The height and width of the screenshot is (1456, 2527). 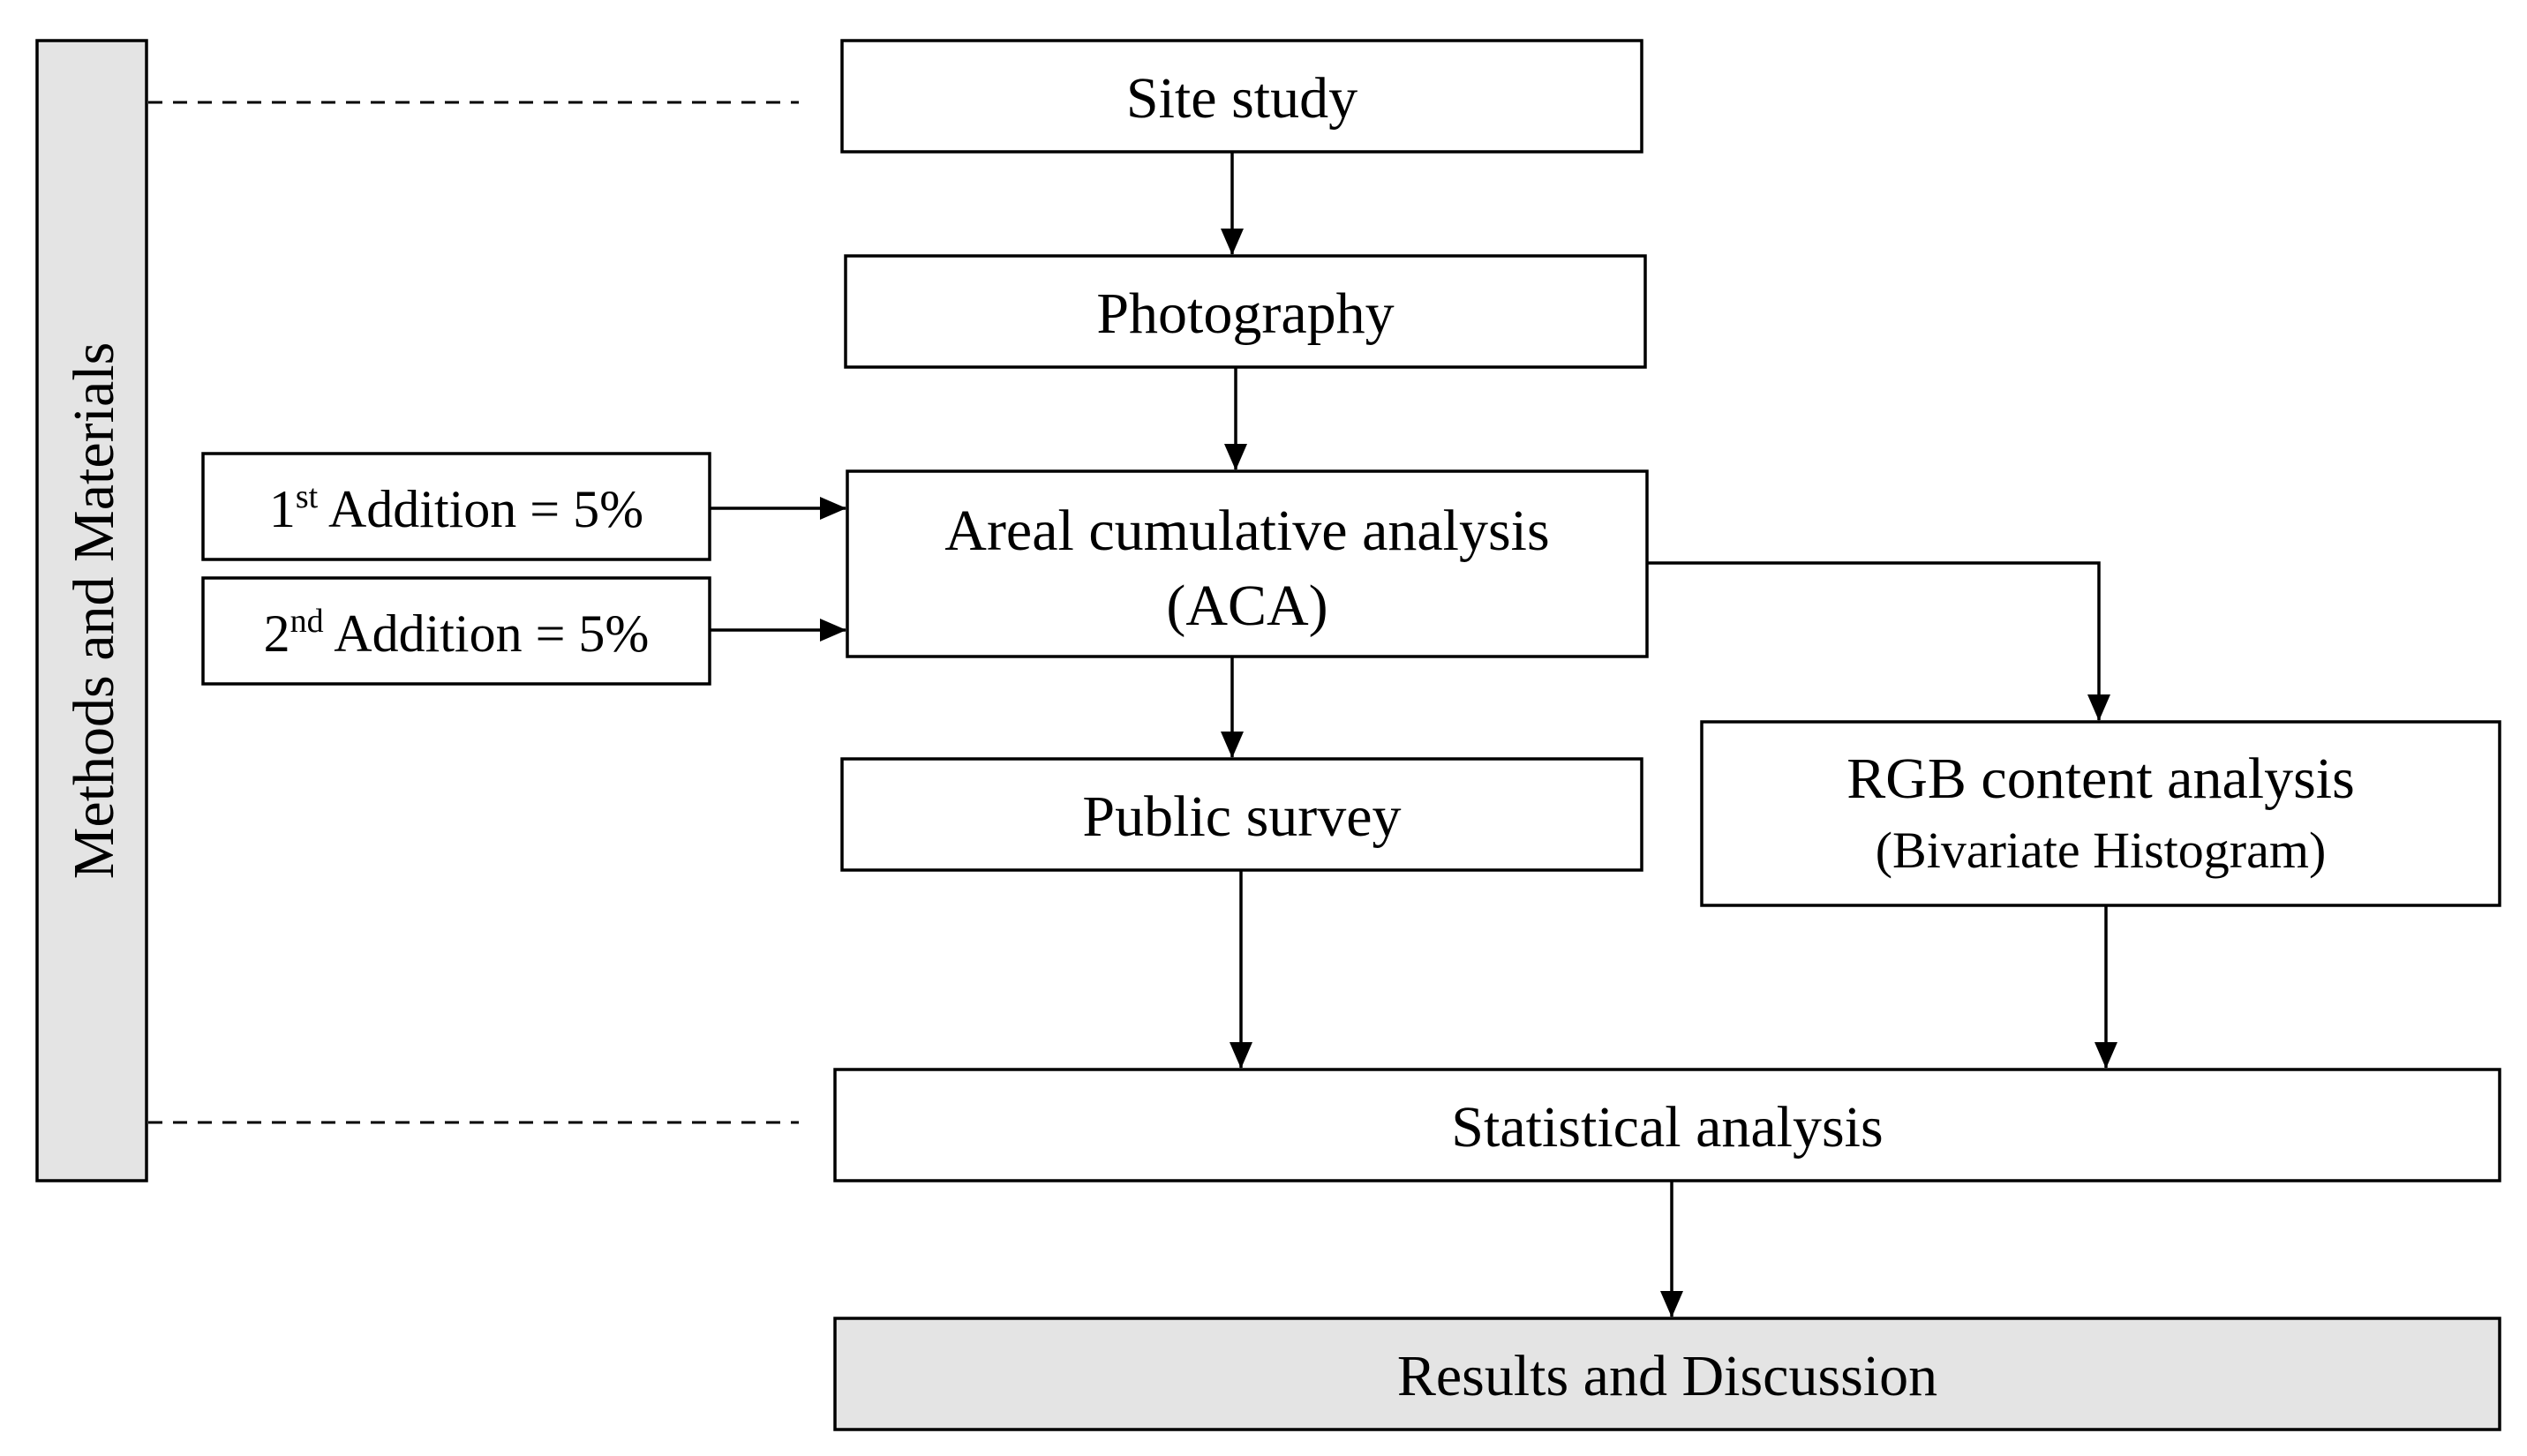 What do you see at coordinates (1878, 641) in the screenshot?
I see `arrow-aca-to-rgb` at bounding box center [1878, 641].